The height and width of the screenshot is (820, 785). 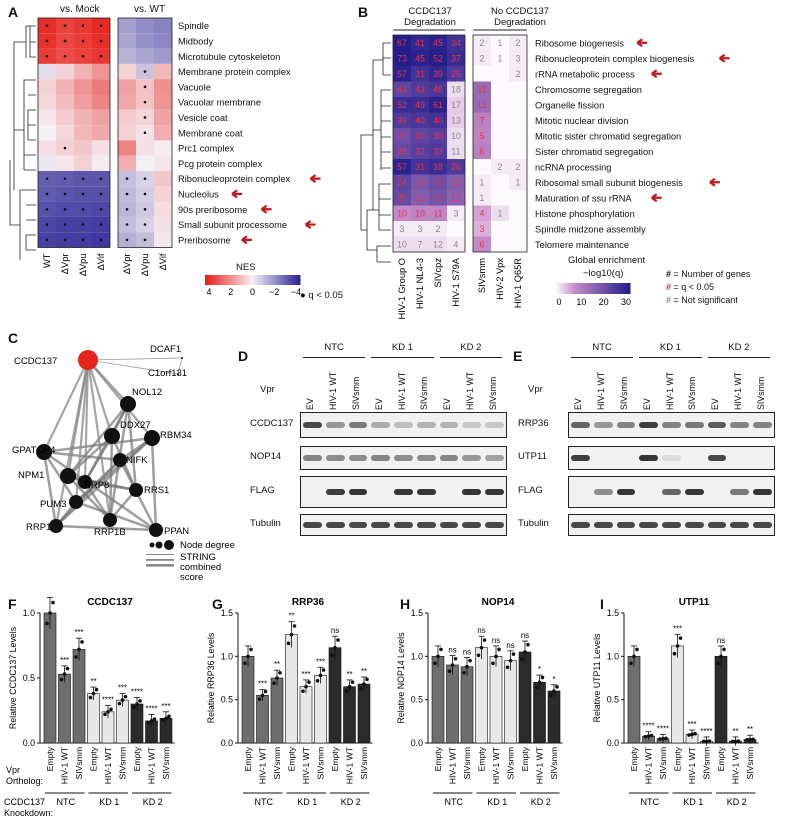 I want to click on gene-count: 30, so click(x=420, y=136).